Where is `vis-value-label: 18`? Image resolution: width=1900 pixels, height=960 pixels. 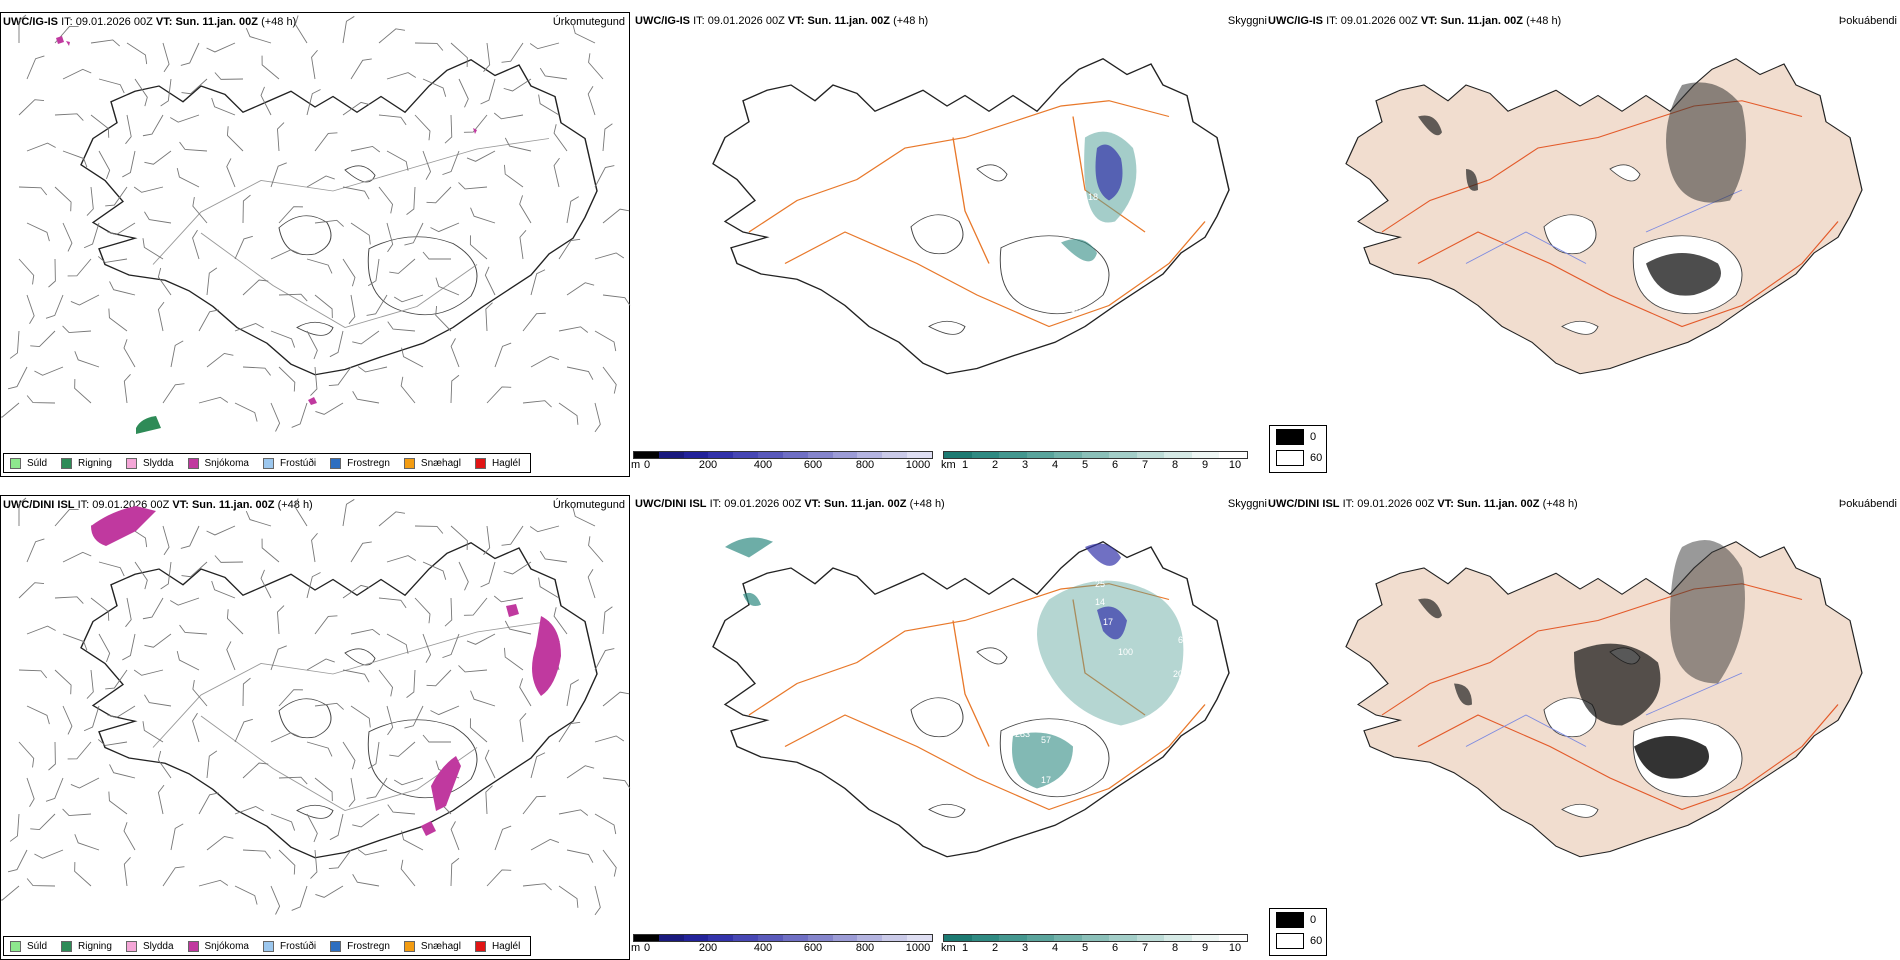 vis-value-label: 18 is located at coordinates (1076, 309).